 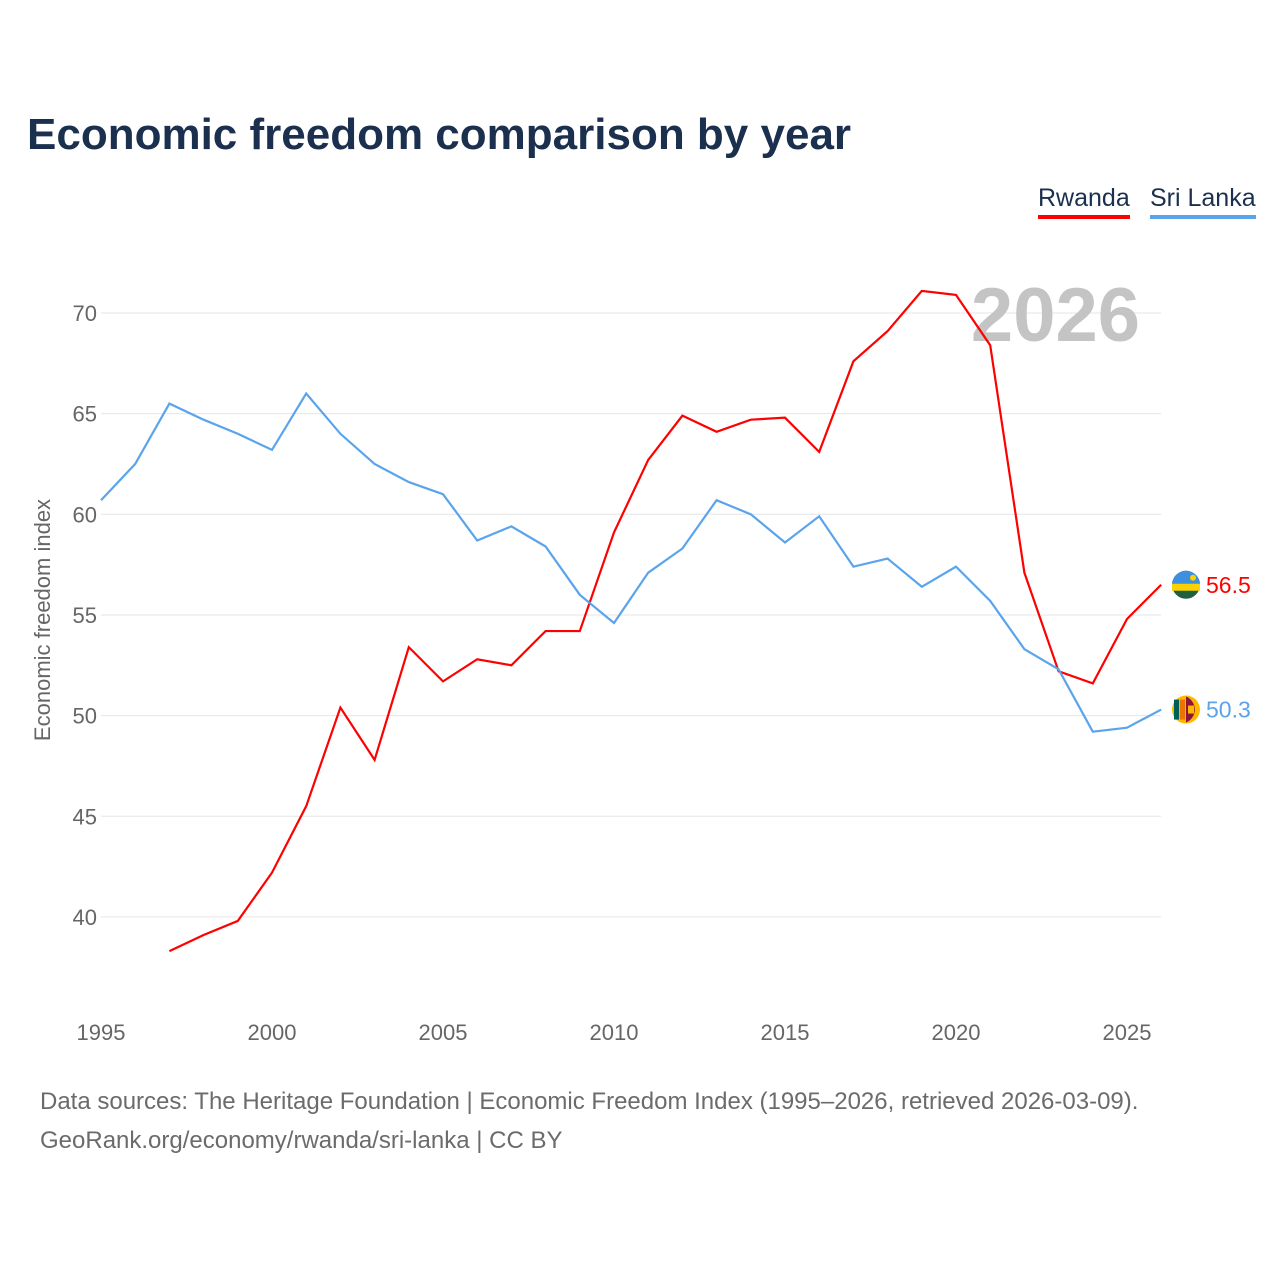 What do you see at coordinates (614, 1032) in the screenshot?
I see `x-tick-label: 2010` at bounding box center [614, 1032].